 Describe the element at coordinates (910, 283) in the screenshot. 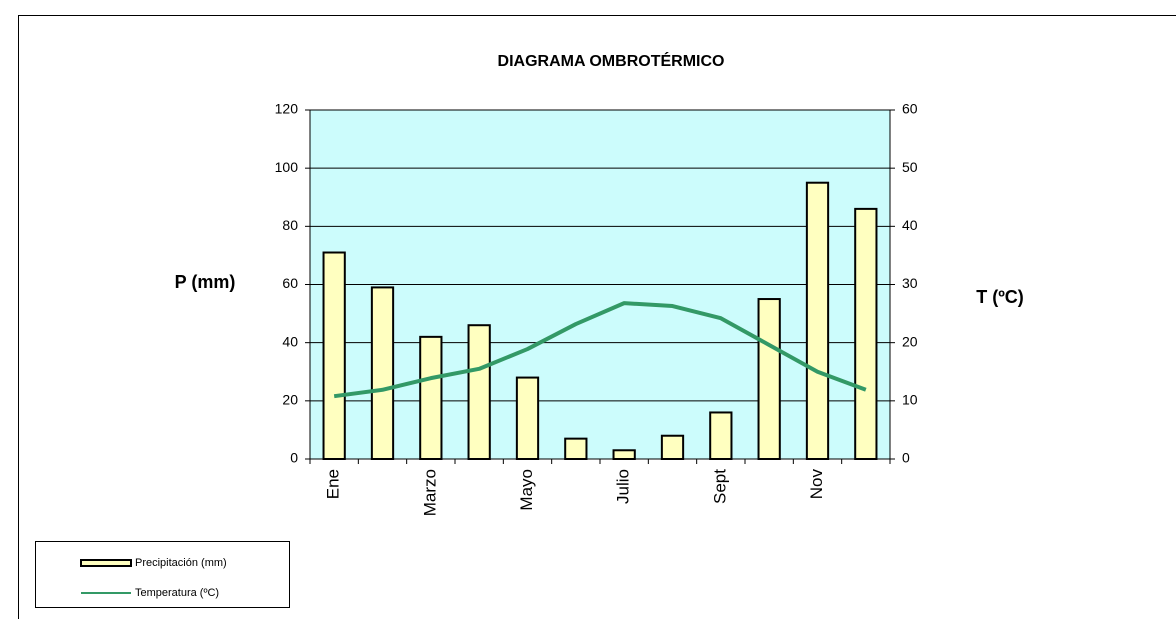

I see `y2-tick-label: 30` at that location.